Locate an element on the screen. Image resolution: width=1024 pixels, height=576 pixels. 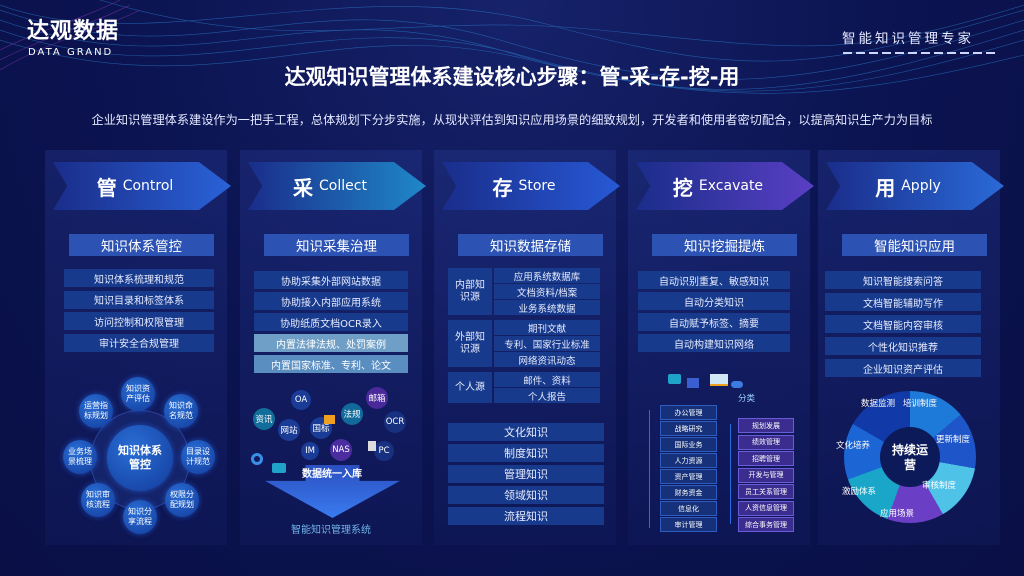
cycle-segment: 培训制度 is located at coordinates (920, 404).